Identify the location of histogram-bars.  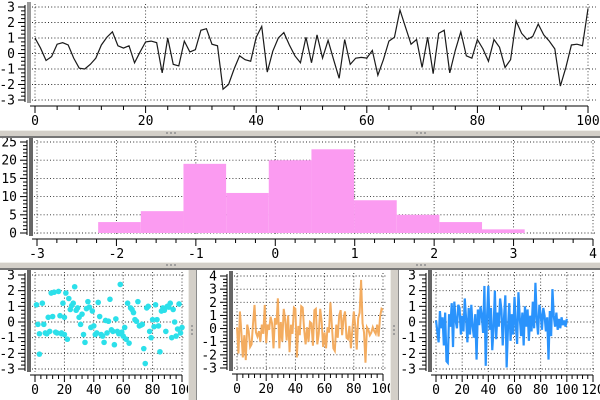
(311, 191).